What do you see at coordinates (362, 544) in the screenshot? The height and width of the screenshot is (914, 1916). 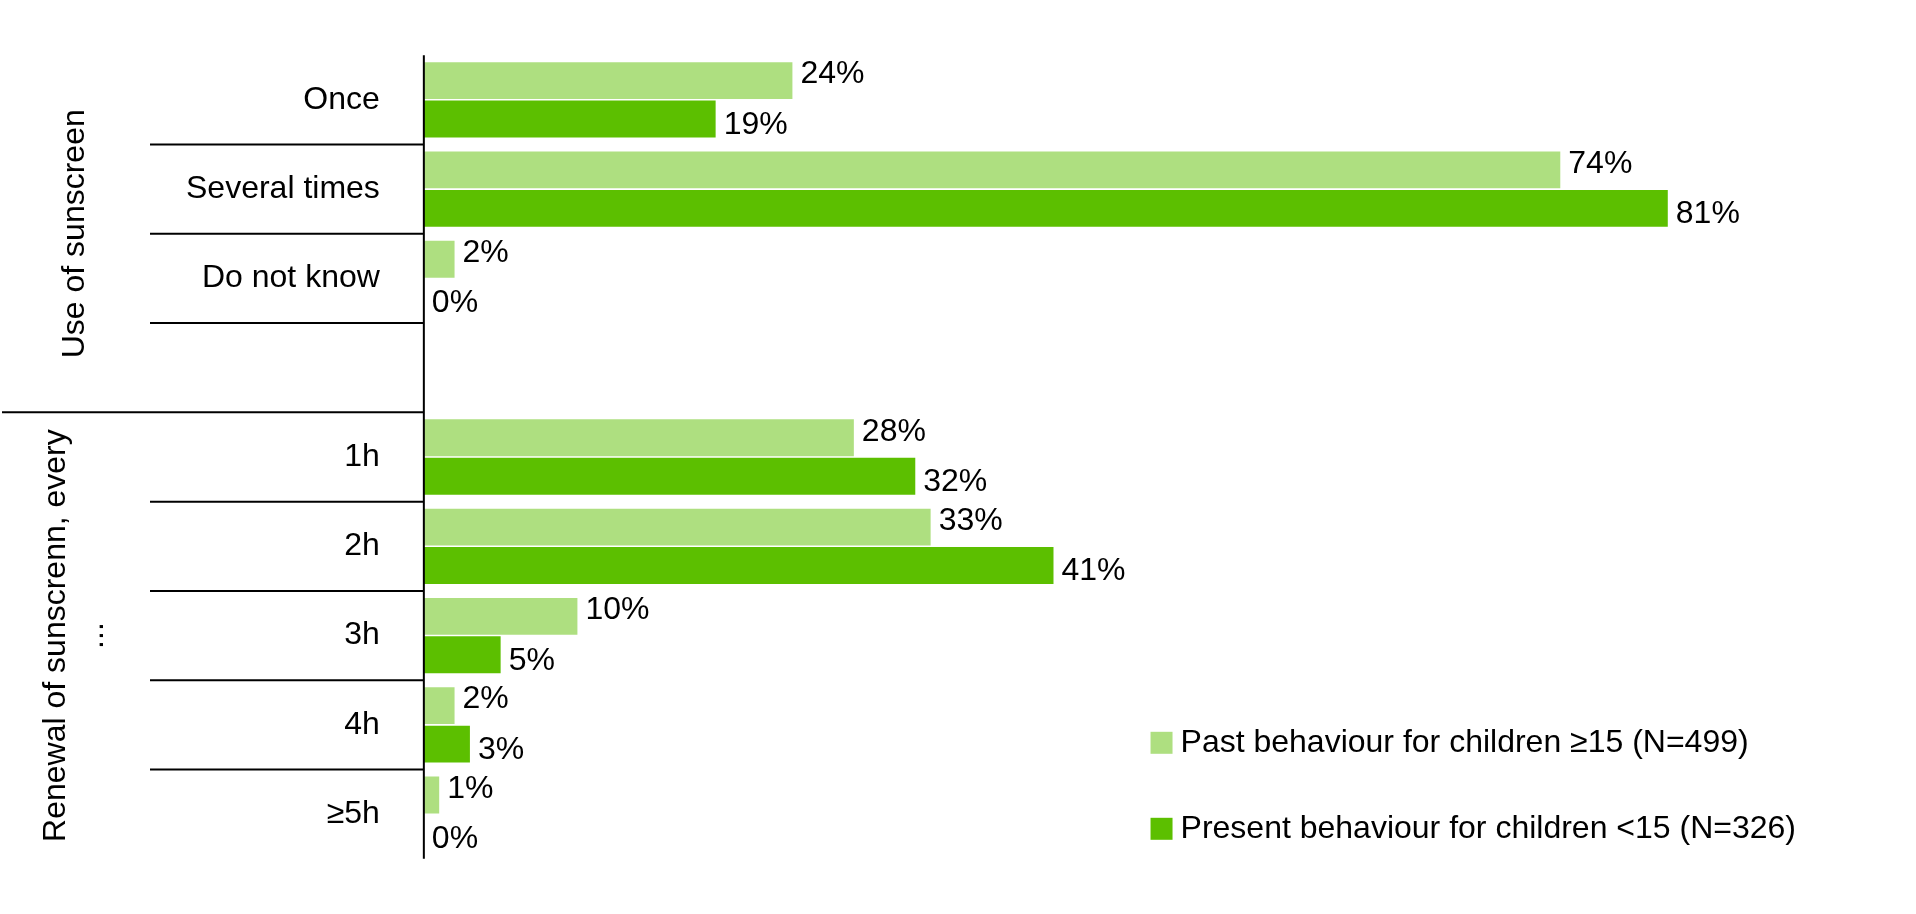 I see `y-tick-label: 2h` at bounding box center [362, 544].